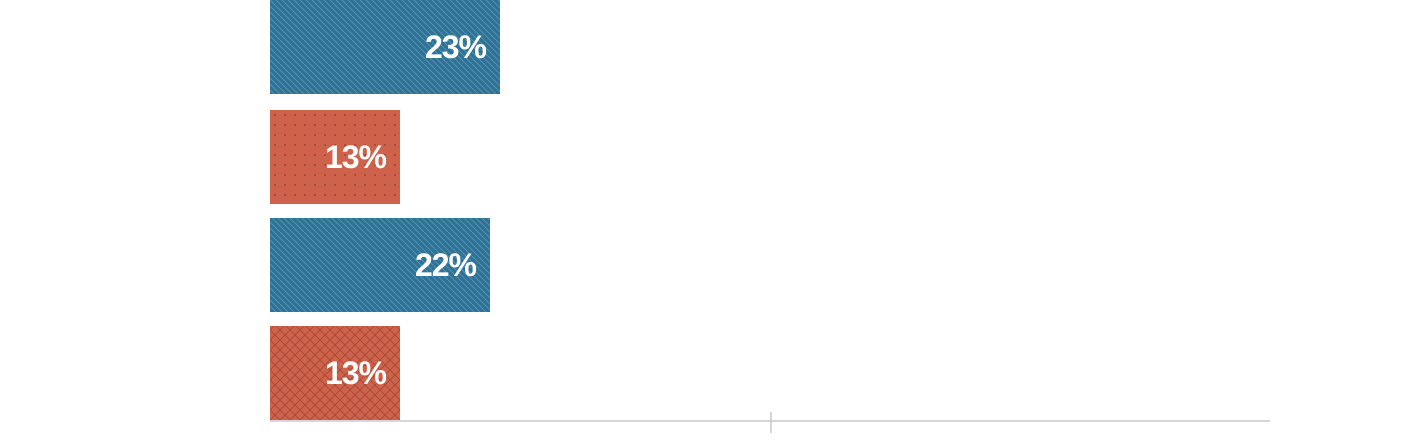 This screenshot has width=1406, height=442. I want to click on data-label-4: 13%, so click(356, 373).